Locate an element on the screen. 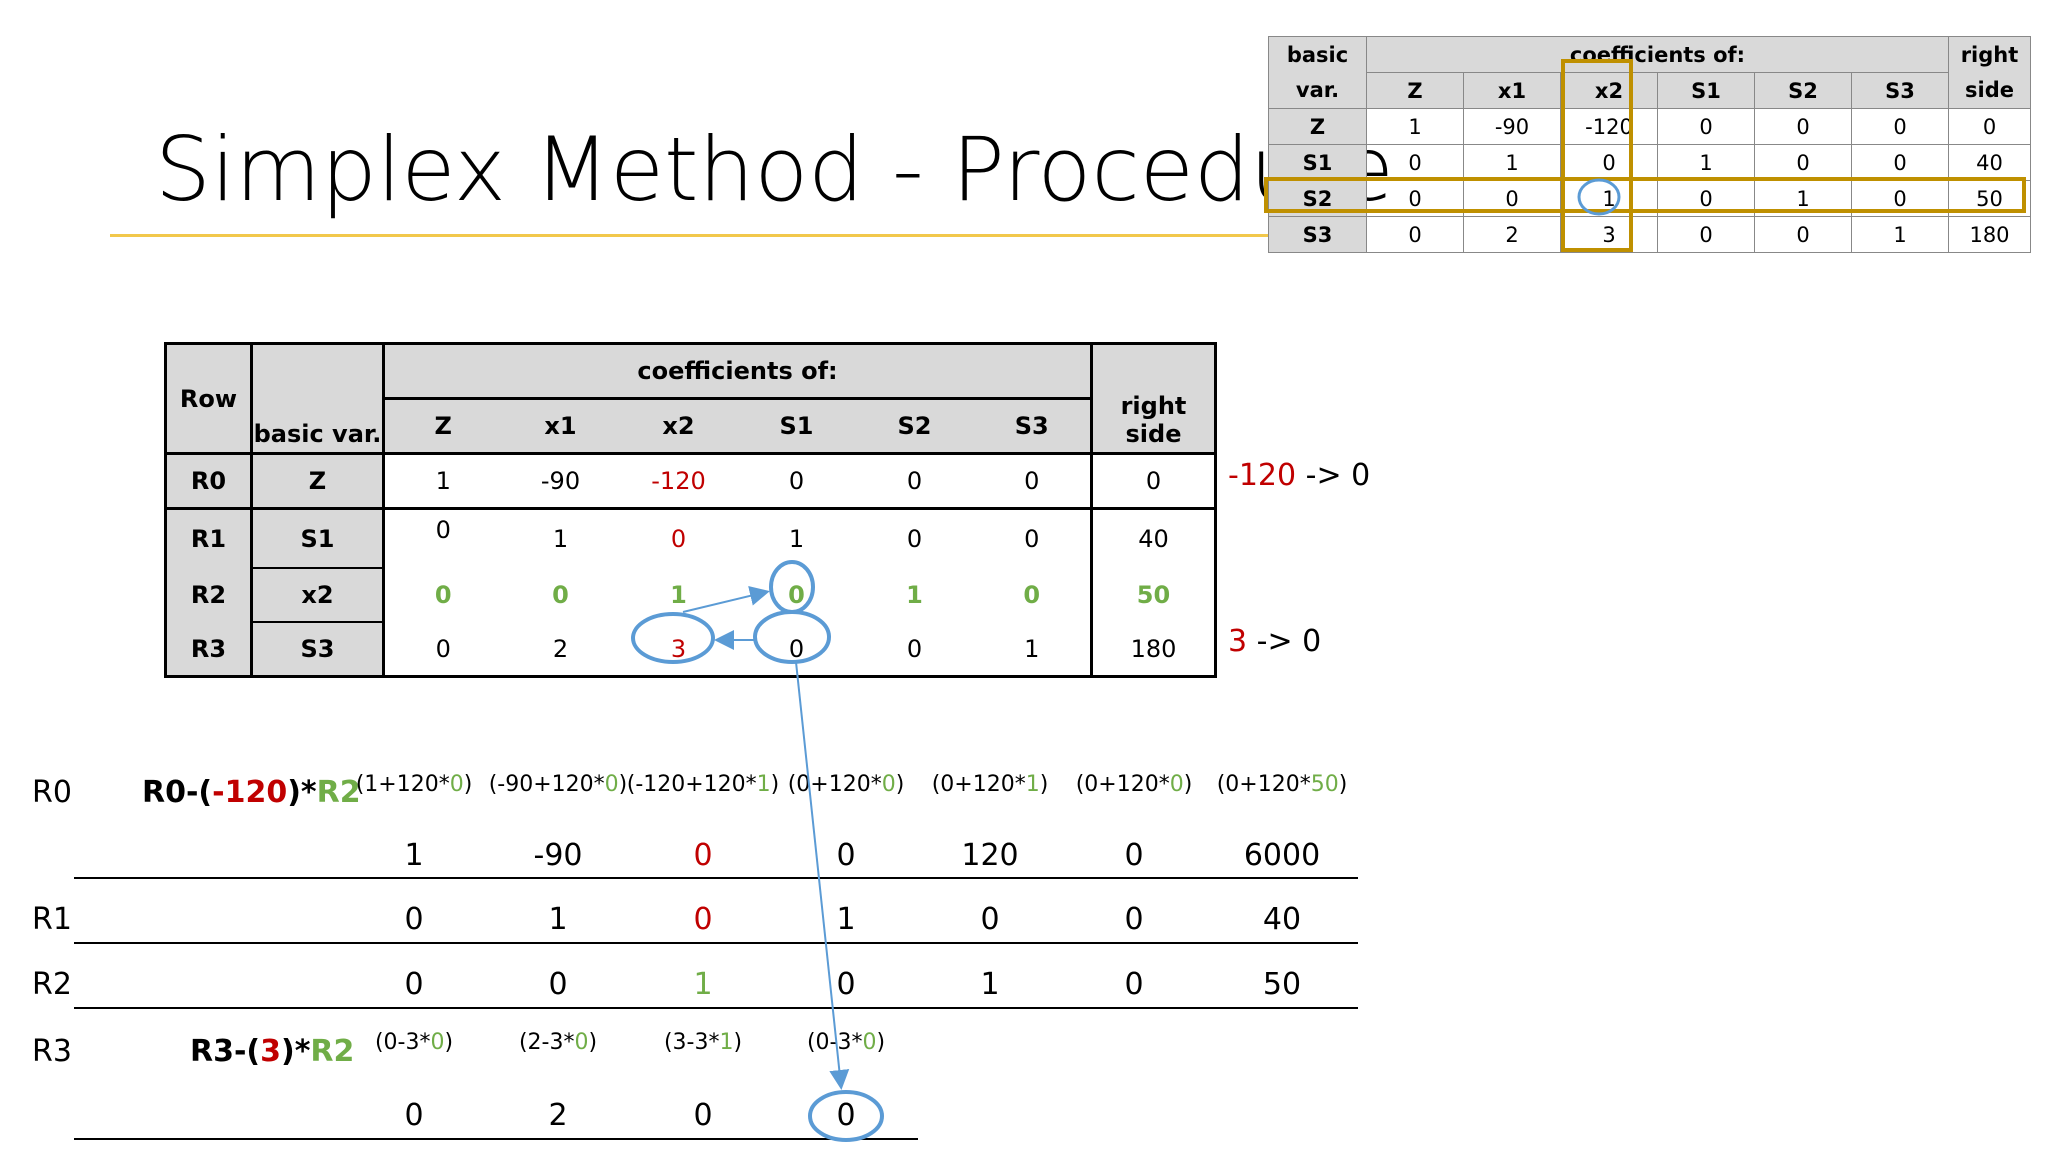 The width and height of the screenshot is (2048, 1152). mini-coef-header: coefficients of: is located at coordinates (1657, 54).